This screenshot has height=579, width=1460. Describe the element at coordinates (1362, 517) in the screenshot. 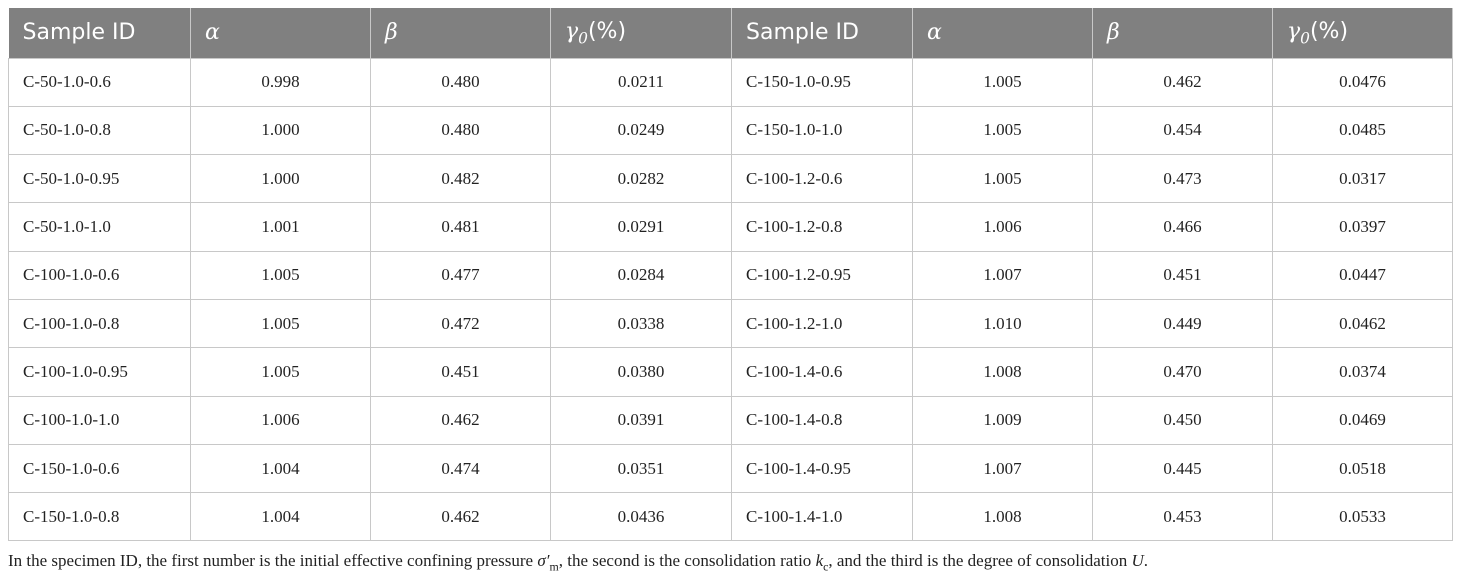

I see `table-cell: 0.0533` at that location.